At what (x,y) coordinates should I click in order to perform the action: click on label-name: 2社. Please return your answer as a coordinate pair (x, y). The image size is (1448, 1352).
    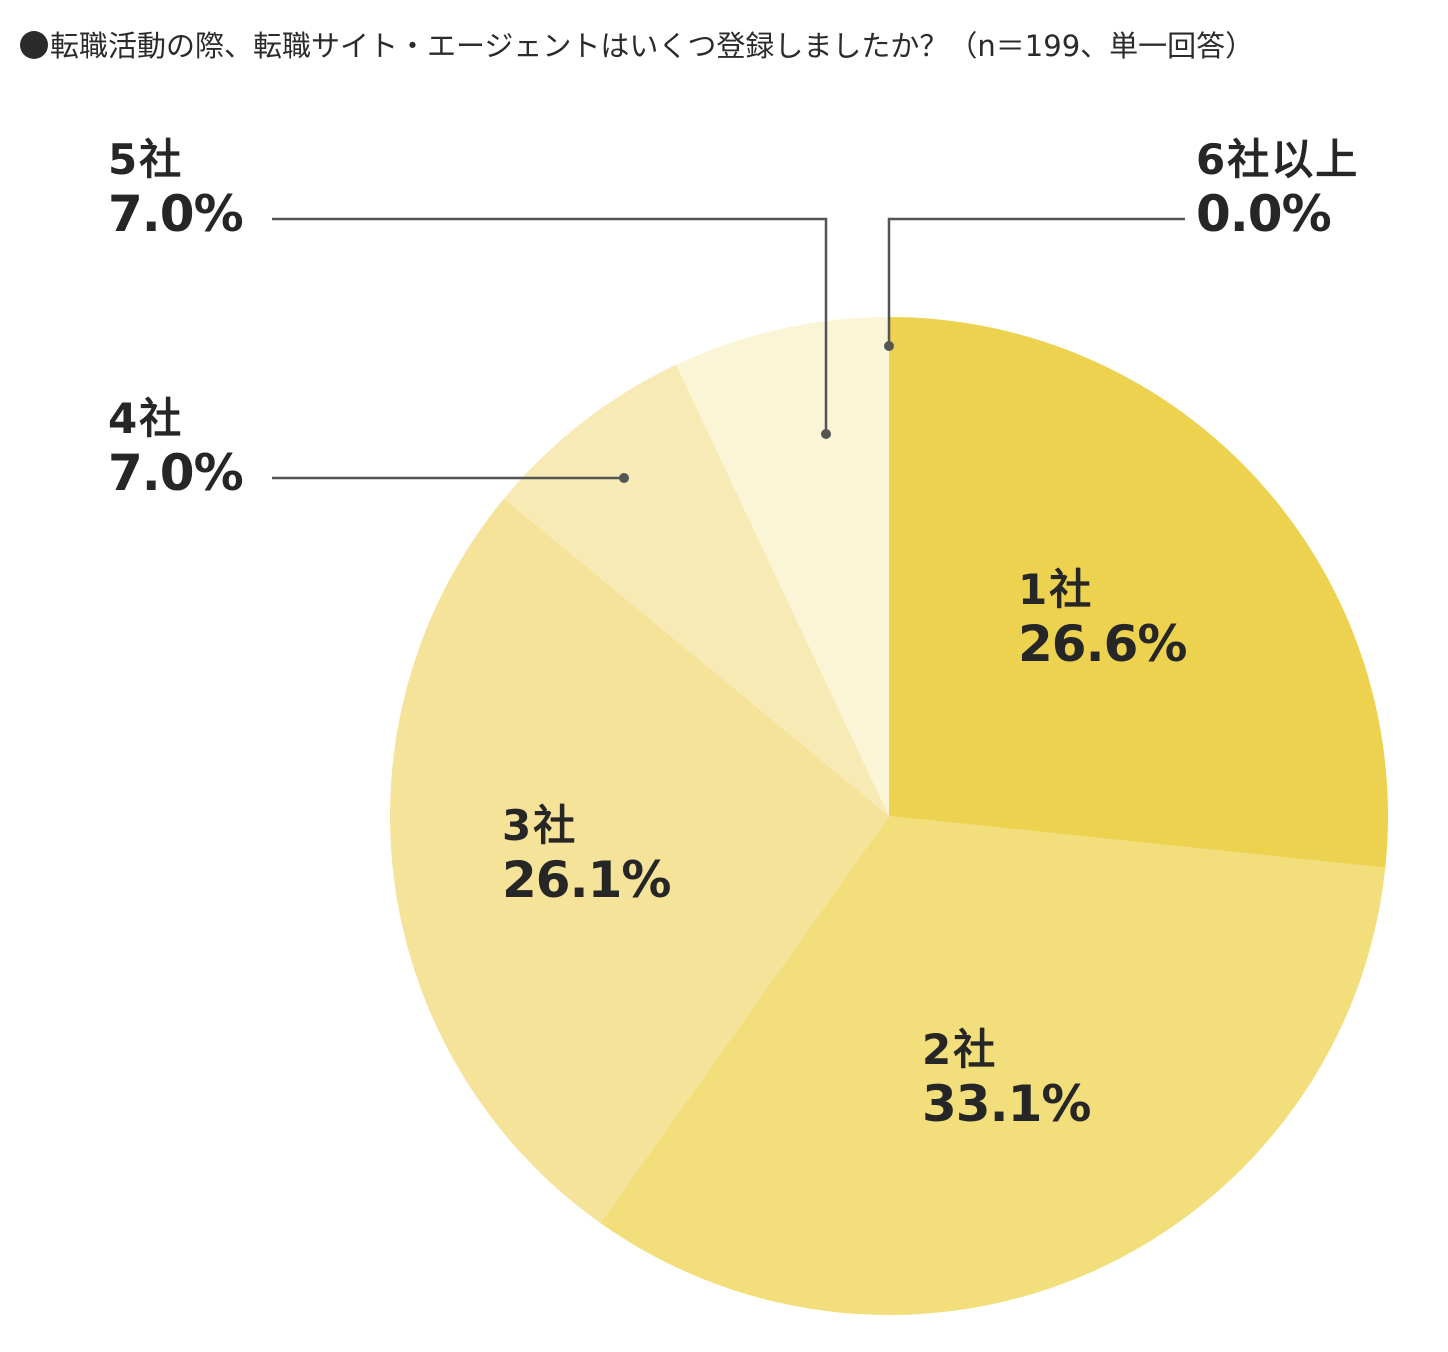
    Looking at the image, I should click on (960, 1049).